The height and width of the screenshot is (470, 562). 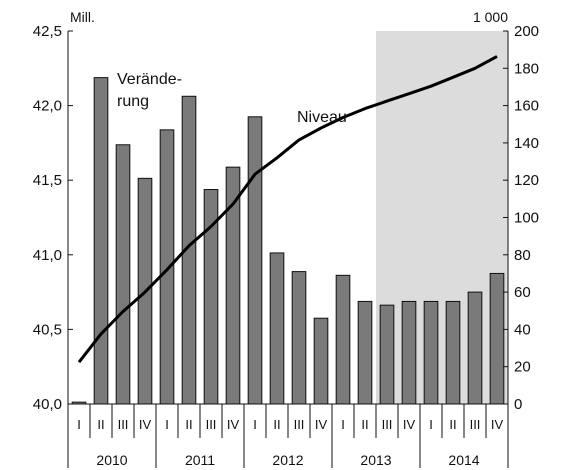 What do you see at coordinates (321, 424) in the screenshot?
I see `quarter-label-11: IV` at bounding box center [321, 424].